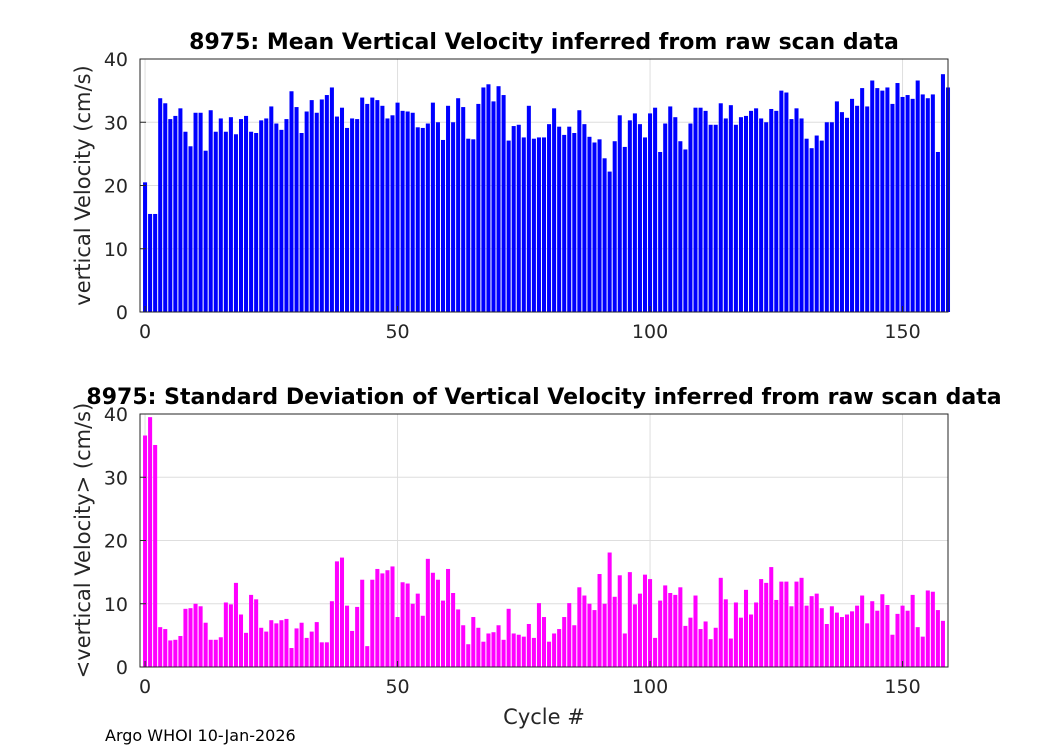 The width and height of the screenshot is (1050, 750). I want to click on y-axis-label: <vertical Velocity> (cm/s), so click(83, 541).